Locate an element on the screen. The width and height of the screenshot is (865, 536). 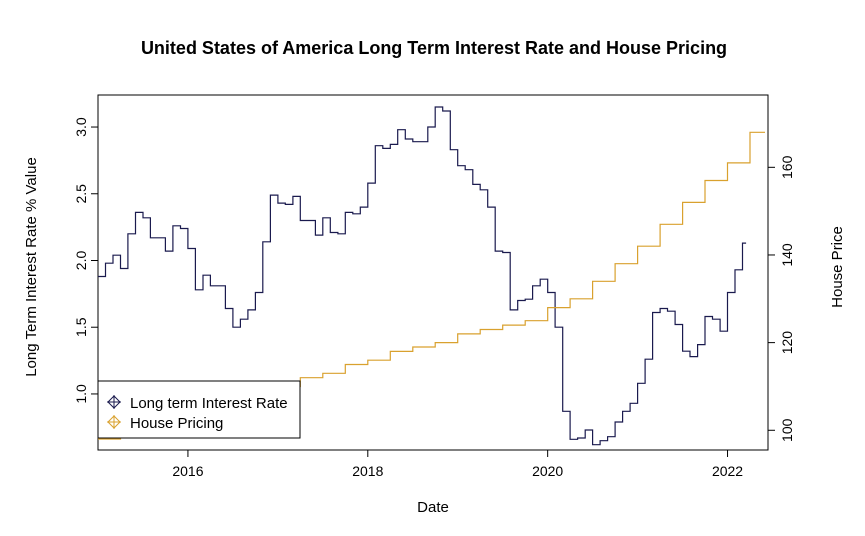
legend-label-interest-rate: Long term Interest Rate is located at coordinates (209, 403).